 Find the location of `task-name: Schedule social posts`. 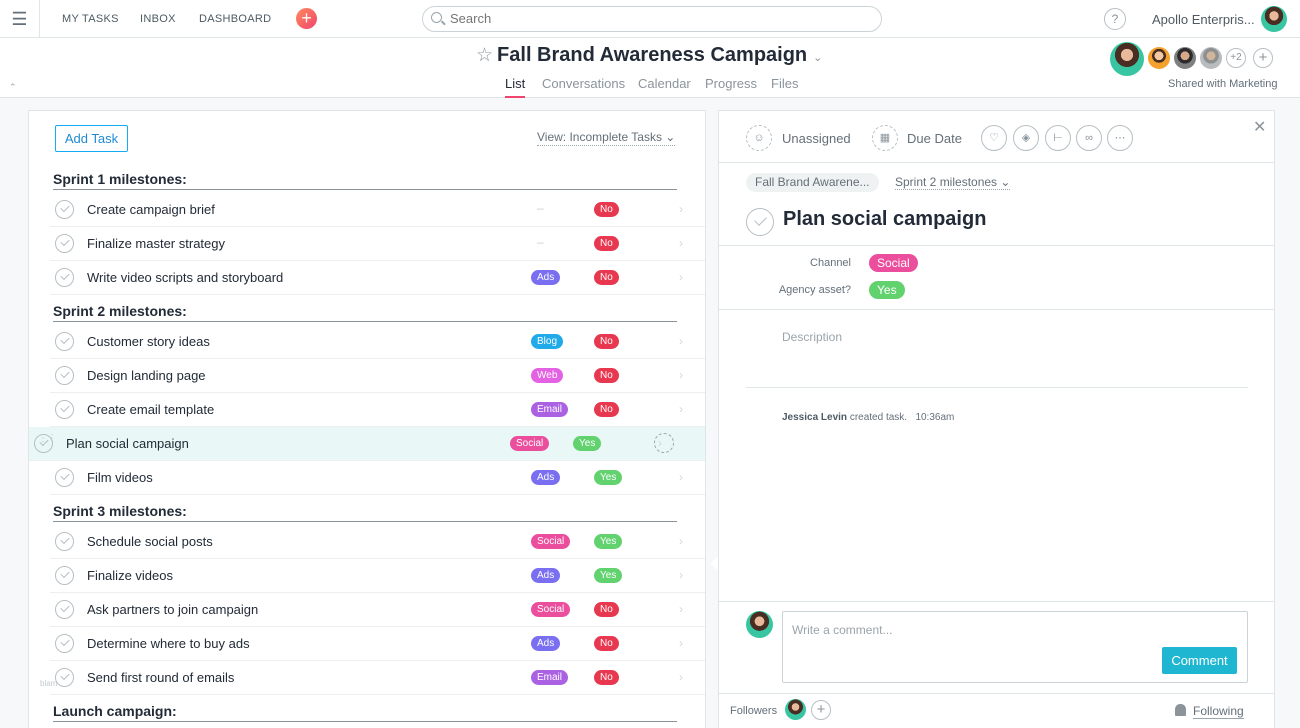

task-name: Schedule social posts is located at coordinates (150, 541).